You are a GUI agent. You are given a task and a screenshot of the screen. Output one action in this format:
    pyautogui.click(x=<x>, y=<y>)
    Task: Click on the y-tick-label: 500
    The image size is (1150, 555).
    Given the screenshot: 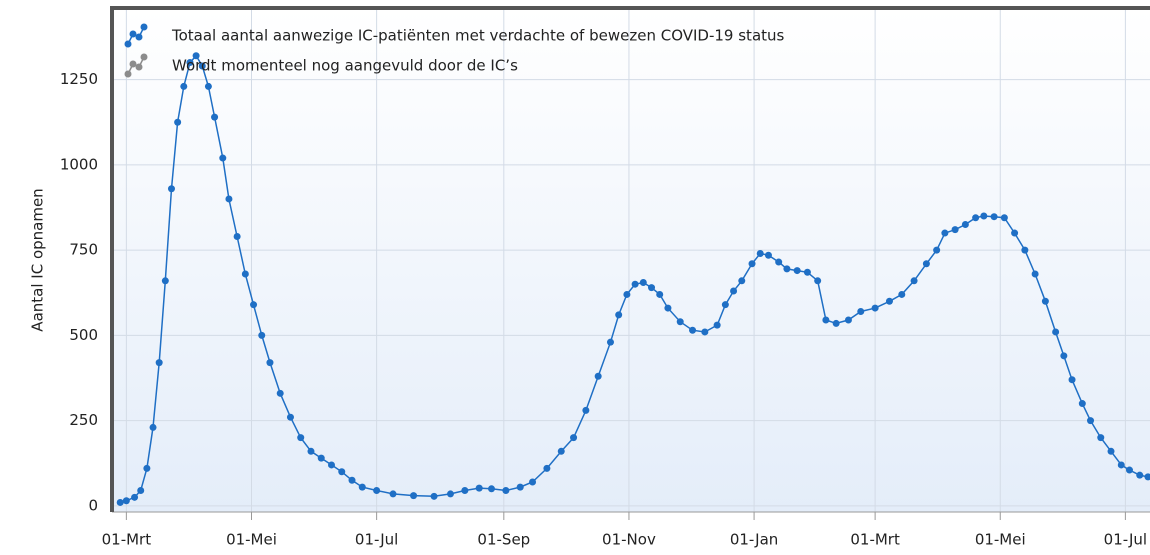 What is the action you would take?
    pyautogui.click(x=83, y=335)
    